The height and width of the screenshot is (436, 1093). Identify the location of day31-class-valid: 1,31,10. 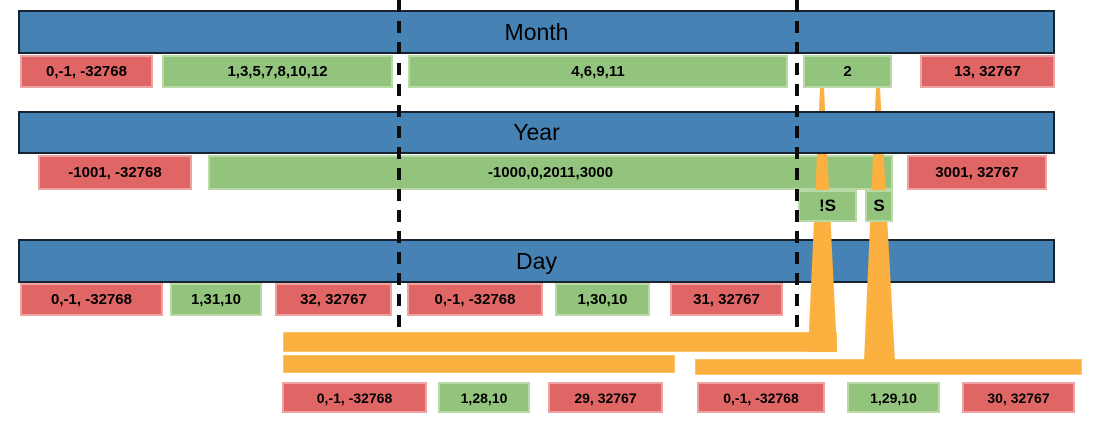
(216, 299).